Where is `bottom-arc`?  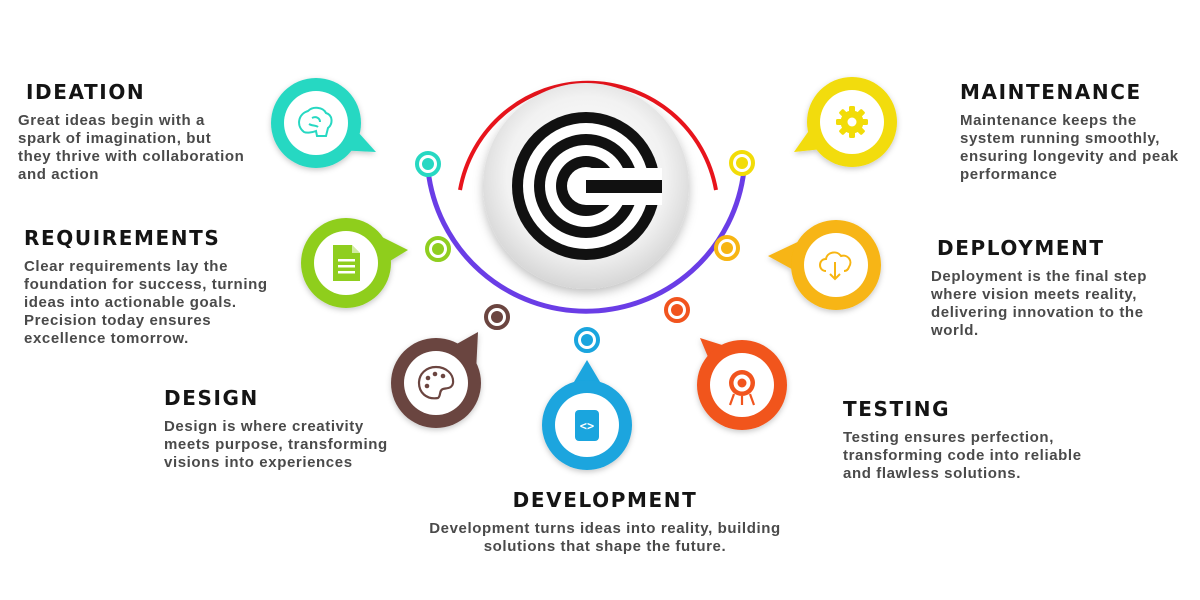
bottom-arc is located at coordinates (586, 241).